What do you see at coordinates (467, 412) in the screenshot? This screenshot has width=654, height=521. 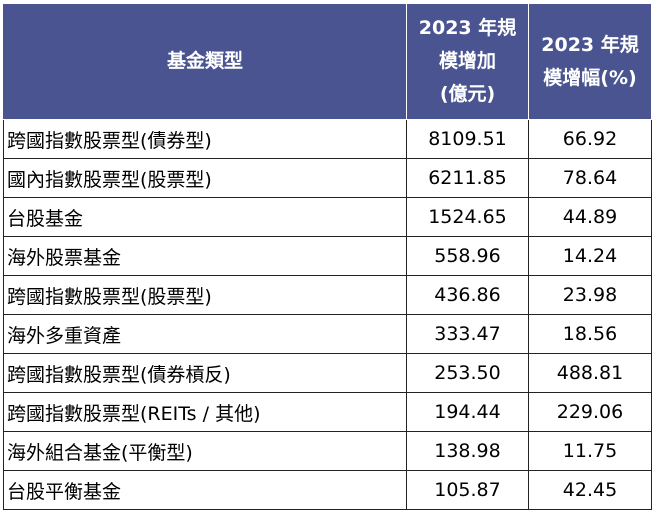 I see `scale-increase-cell: 194.44` at bounding box center [467, 412].